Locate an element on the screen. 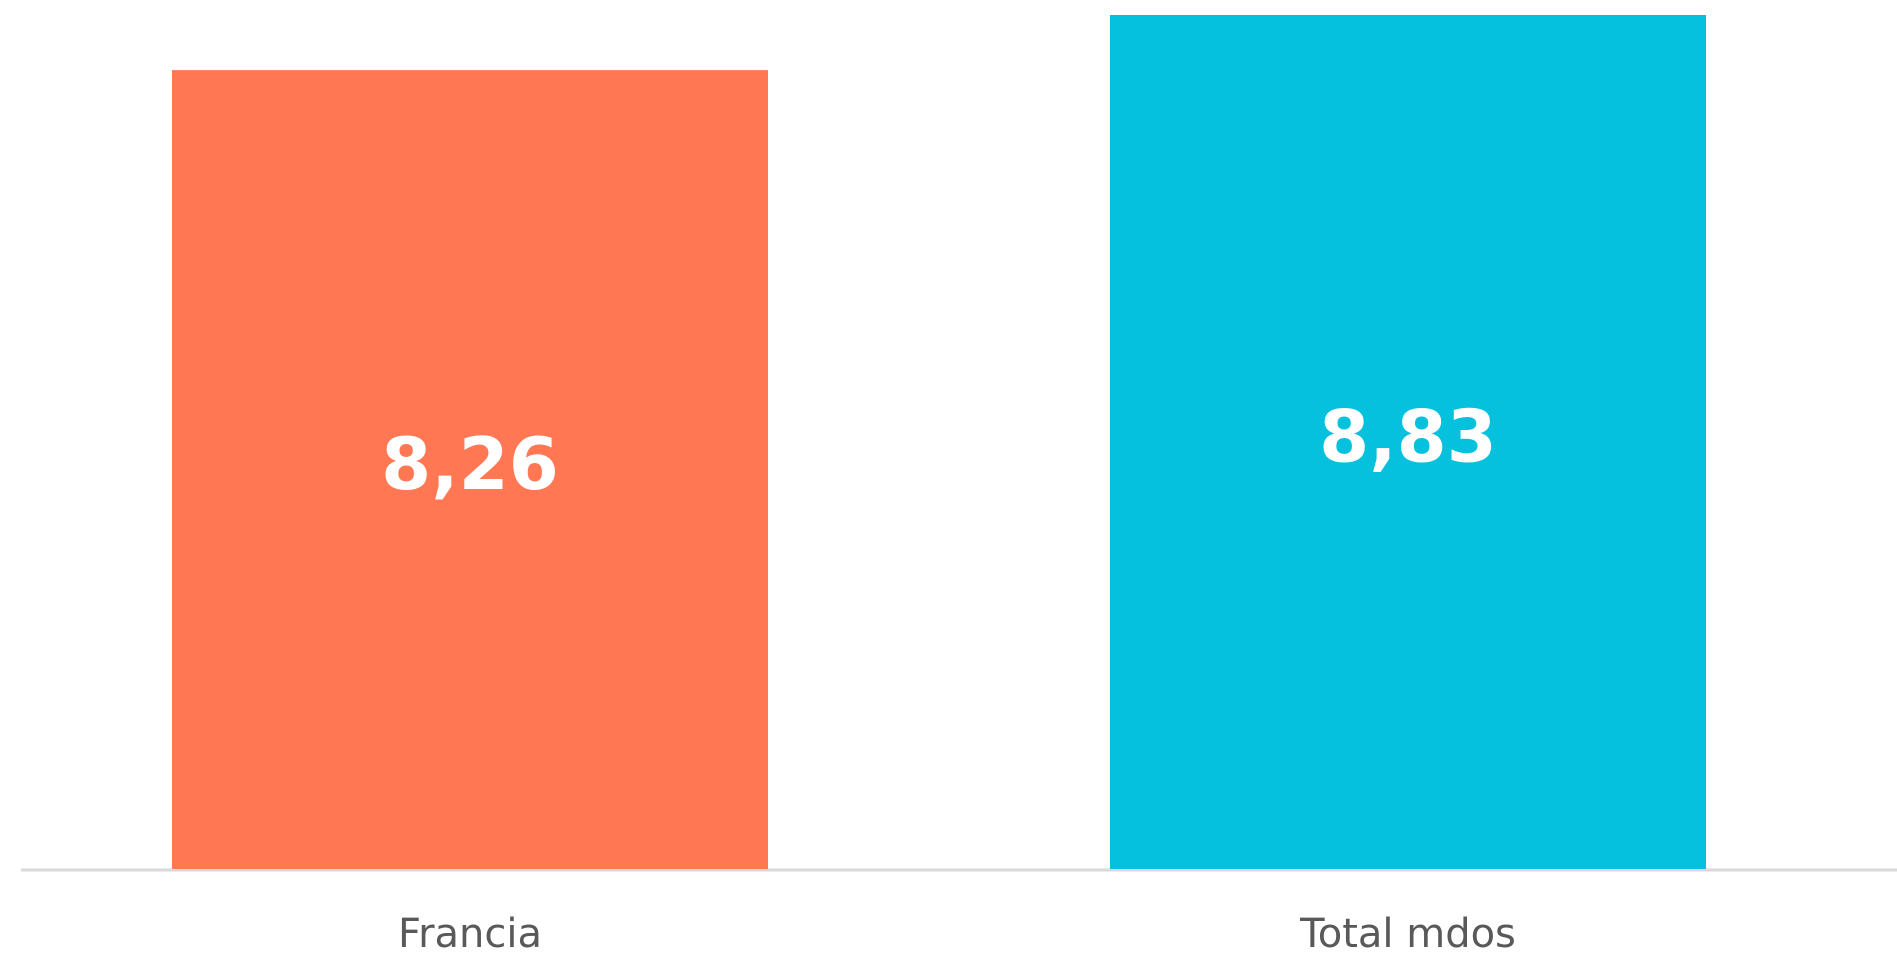 Image resolution: width=1897 pixels, height=962 pixels. x-tick-label: Total mdos is located at coordinates (1407, 934).